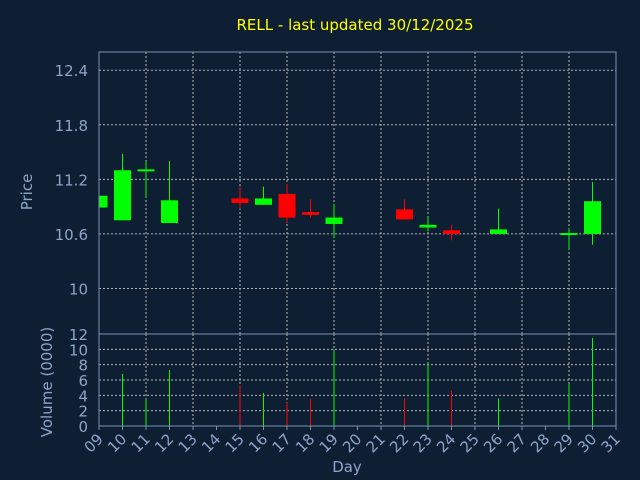  What do you see at coordinates (83, 366) in the screenshot?
I see `volume-tick-label: 8` at bounding box center [83, 366].